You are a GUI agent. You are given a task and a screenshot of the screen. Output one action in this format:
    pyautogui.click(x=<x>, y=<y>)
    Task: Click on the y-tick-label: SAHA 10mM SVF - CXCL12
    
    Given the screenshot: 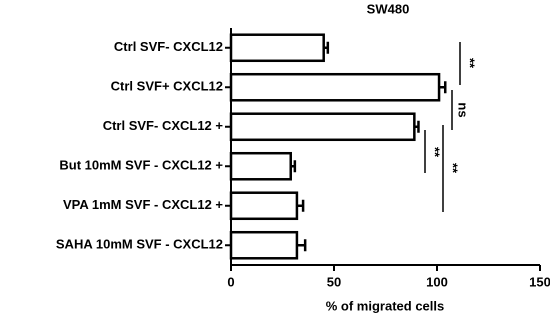 What is the action you would take?
    pyautogui.click(x=139, y=244)
    